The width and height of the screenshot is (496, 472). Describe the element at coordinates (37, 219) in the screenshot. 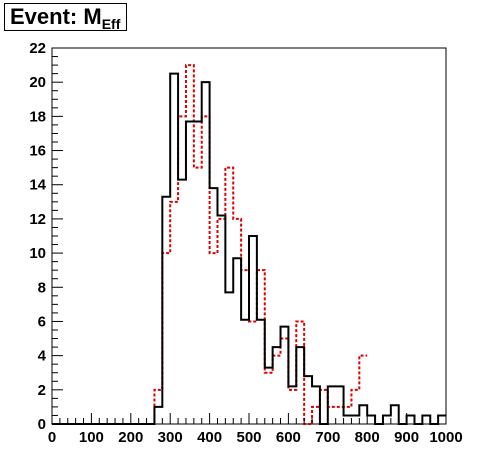

I see `y-tick-label: 12` at that location.